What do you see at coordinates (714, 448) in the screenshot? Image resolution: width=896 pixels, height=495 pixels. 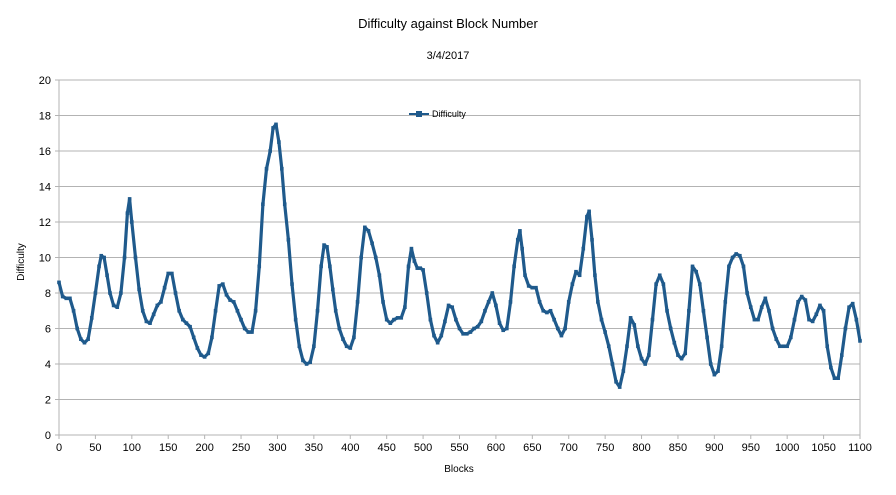 I see `x-tick-label: 900` at bounding box center [714, 448].